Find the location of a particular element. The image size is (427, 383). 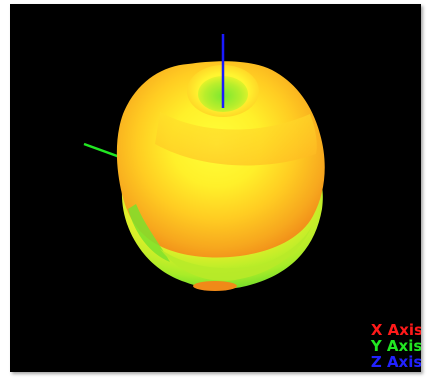

apple-bottom-tip is located at coordinates (215, 286).